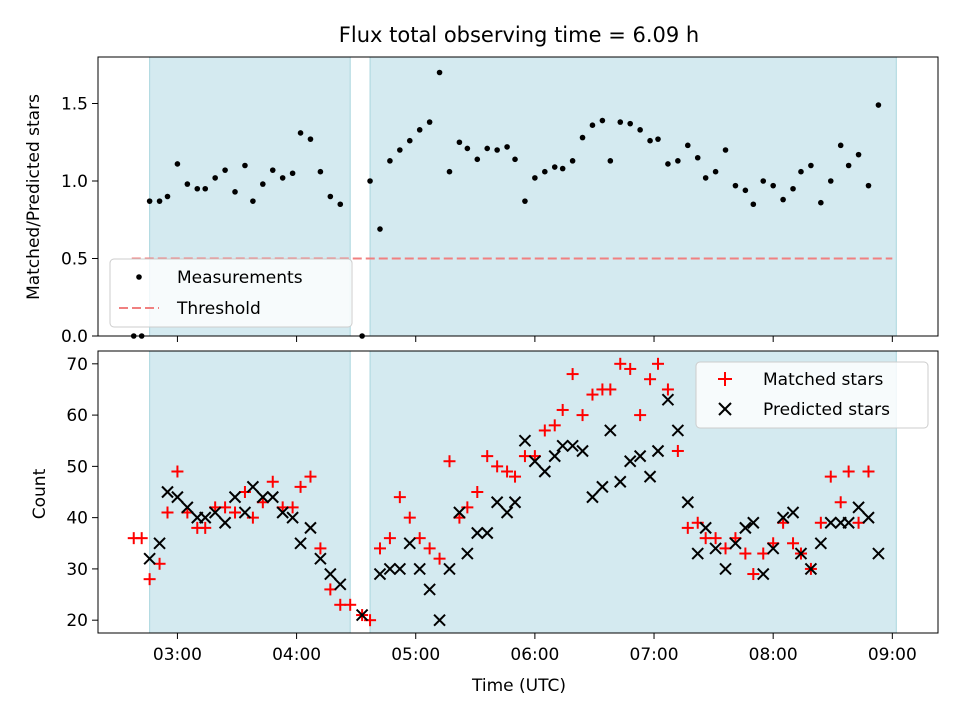 The image size is (960, 720). I want to click on chart-title: Flux total observing time = 6.09 h, so click(519, 35).